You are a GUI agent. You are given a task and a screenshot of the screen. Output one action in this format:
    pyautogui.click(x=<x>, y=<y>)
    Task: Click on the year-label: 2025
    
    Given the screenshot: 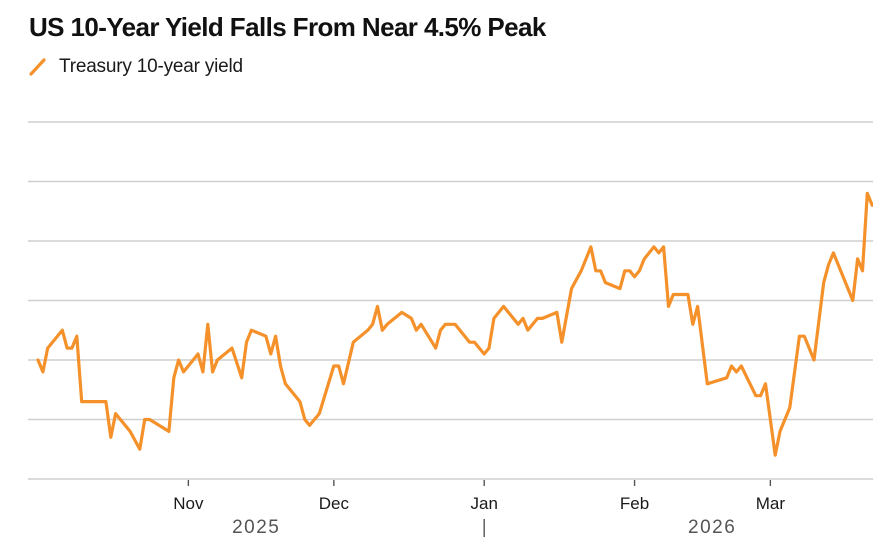 What is the action you would take?
    pyautogui.click(x=256, y=527)
    